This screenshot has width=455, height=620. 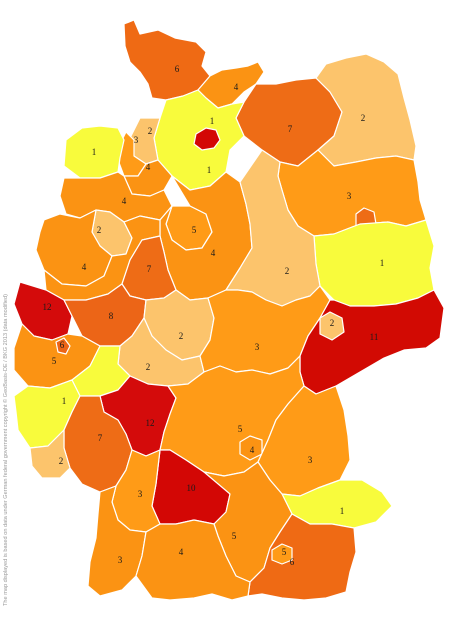 I want to click on label-brandenburg: 3, so click(x=349, y=196).